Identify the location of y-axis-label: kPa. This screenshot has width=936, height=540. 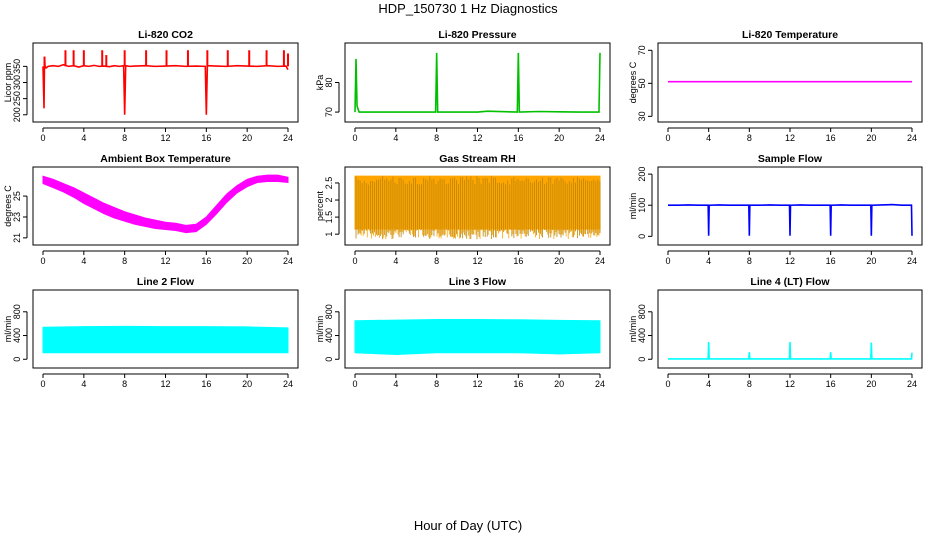
(320, 83).